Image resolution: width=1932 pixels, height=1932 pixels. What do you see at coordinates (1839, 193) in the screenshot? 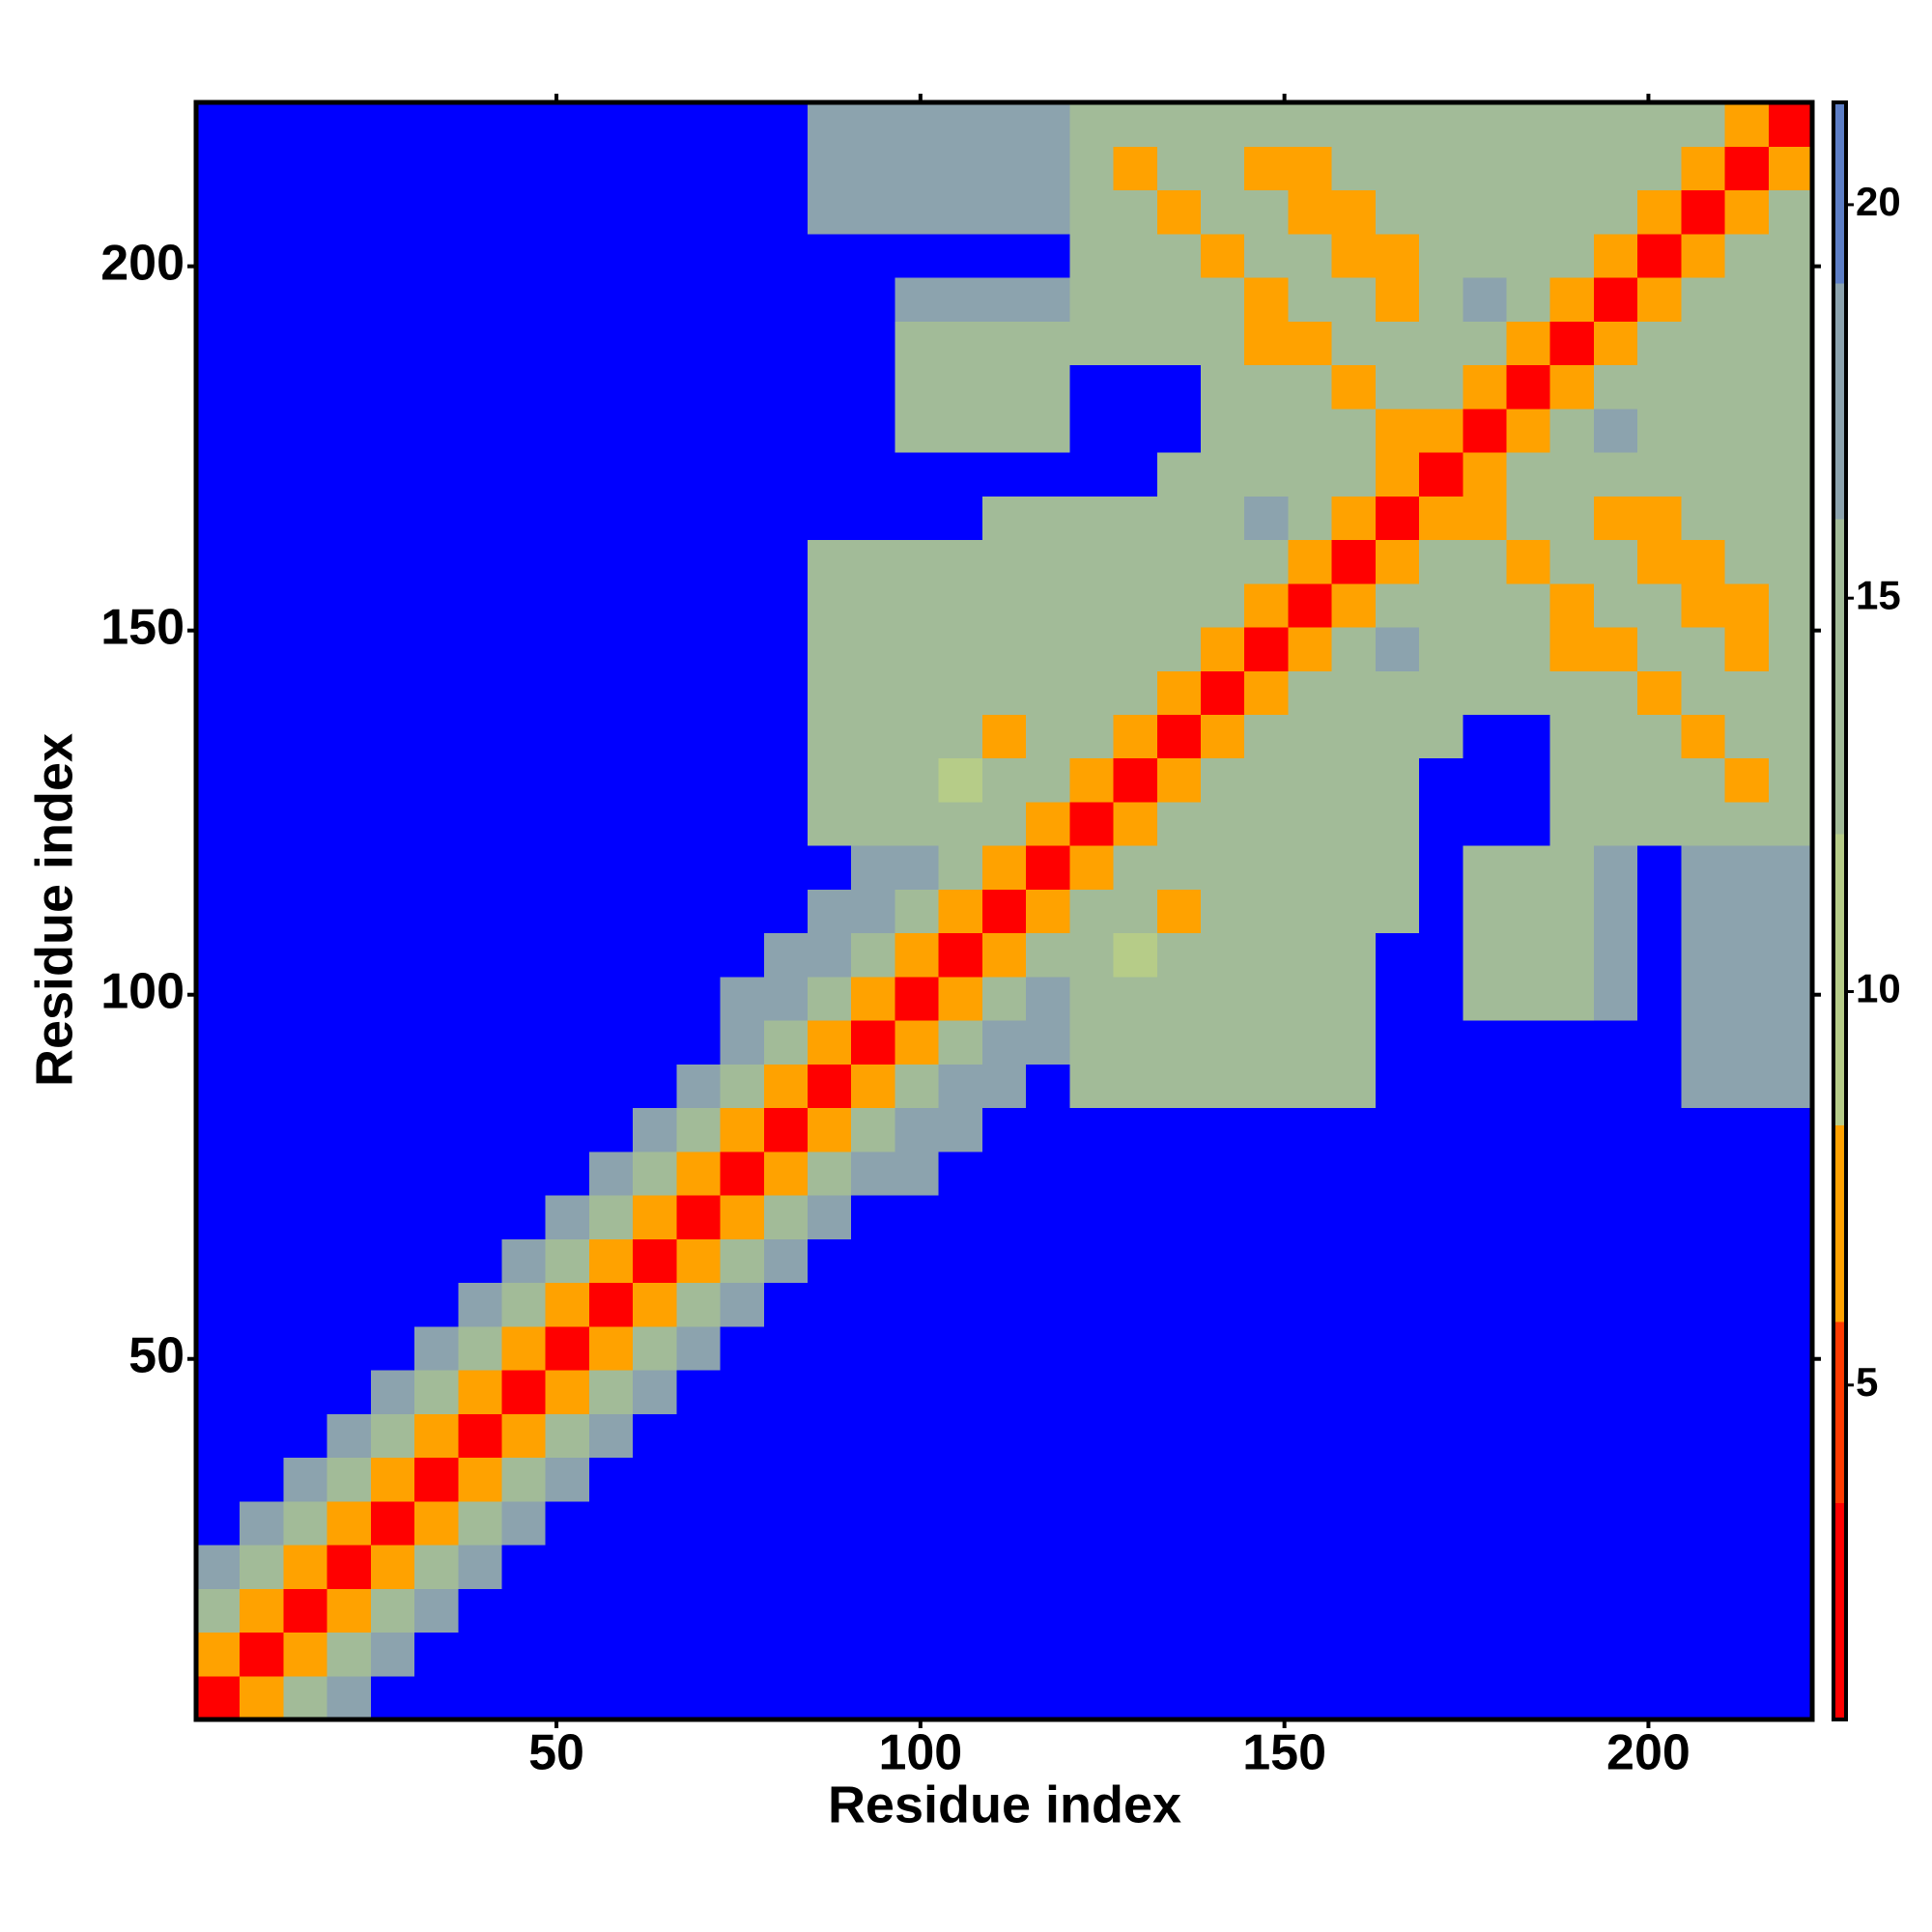
I see `colorbar-segment` at bounding box center [1839, 193].